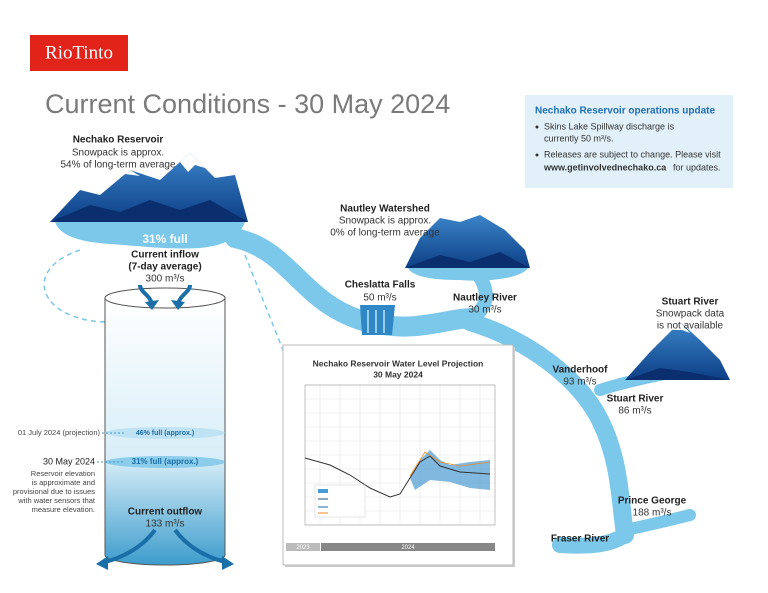 The width and height of the screenshot is (768, 593). I want to click on mountain, so click(677, 351).